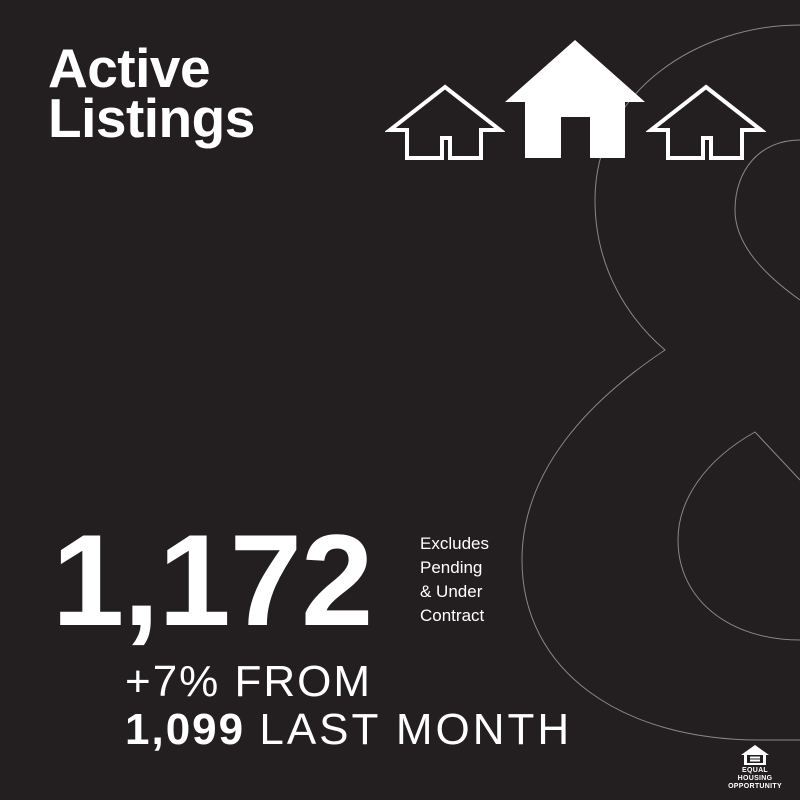 The width and height of the screenshot is (800, 800). I want to click on footnote-line: Contract, so click(452, 615).